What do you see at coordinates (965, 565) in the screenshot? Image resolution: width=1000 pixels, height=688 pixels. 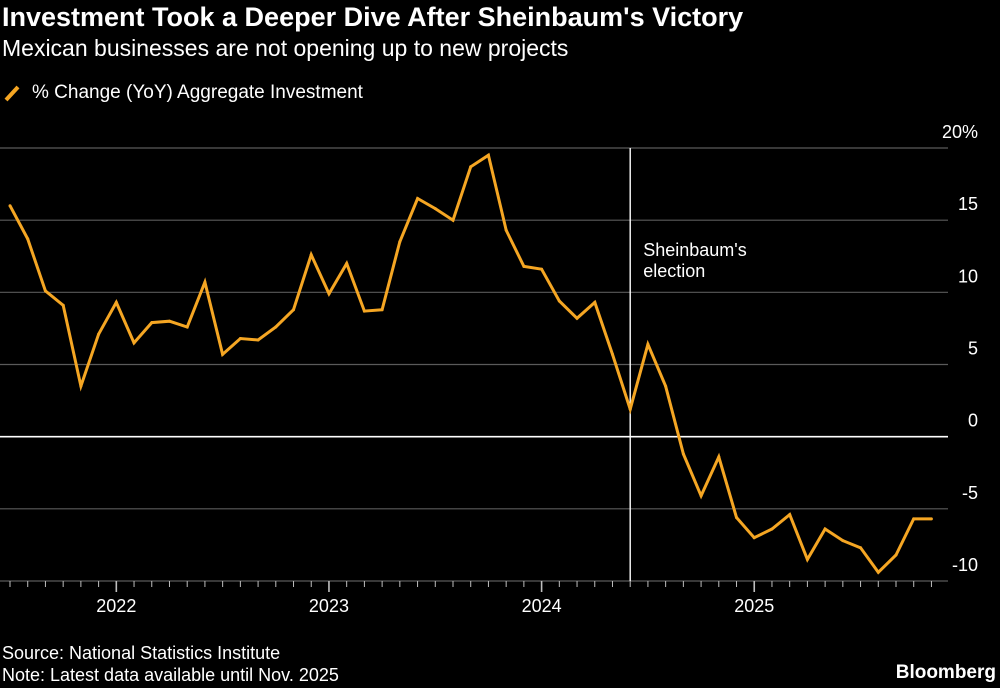 I see `y-tick-label: -10` at bounding box center [965, 565].